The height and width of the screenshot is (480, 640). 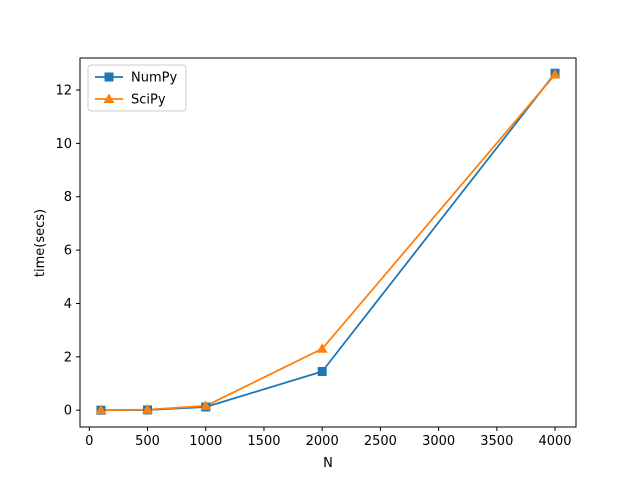 I want to click on y-axis-ticks: 0 2 4 6 8 10 12, so click(x=67, y=251).